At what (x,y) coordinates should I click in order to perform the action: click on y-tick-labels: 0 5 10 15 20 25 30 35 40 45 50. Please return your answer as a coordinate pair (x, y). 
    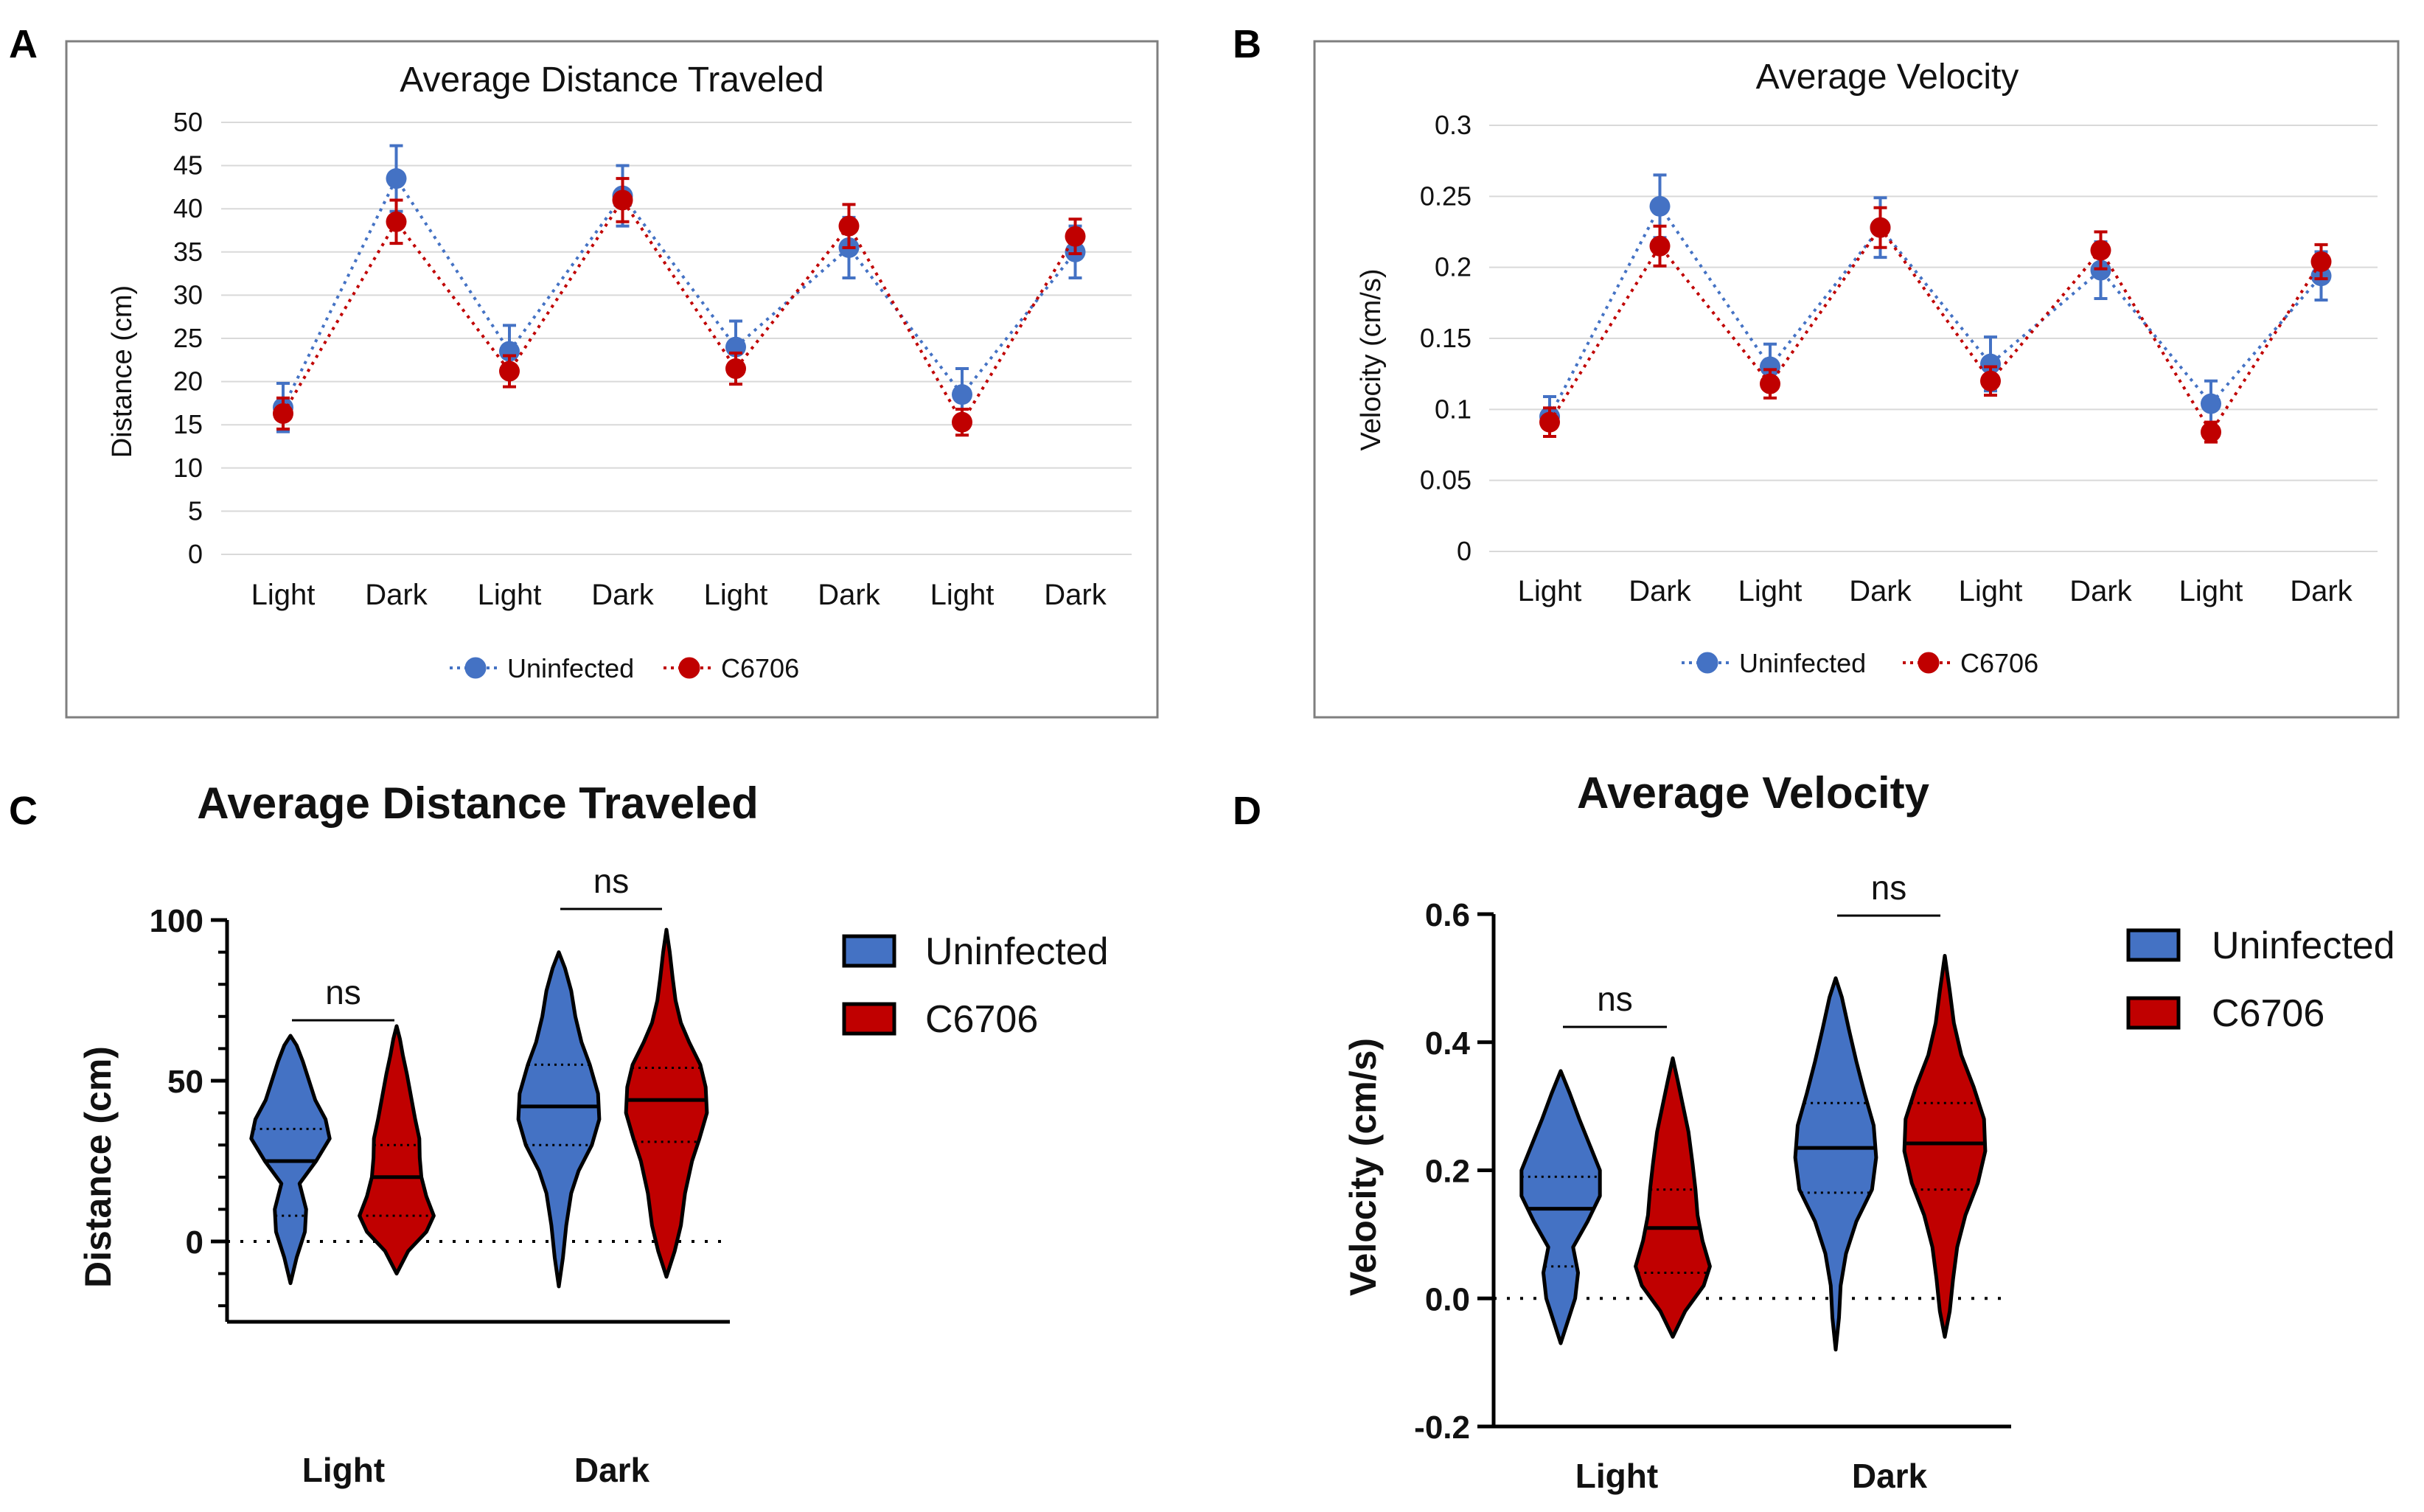
    Looking at the image, I should click on (188, 338).